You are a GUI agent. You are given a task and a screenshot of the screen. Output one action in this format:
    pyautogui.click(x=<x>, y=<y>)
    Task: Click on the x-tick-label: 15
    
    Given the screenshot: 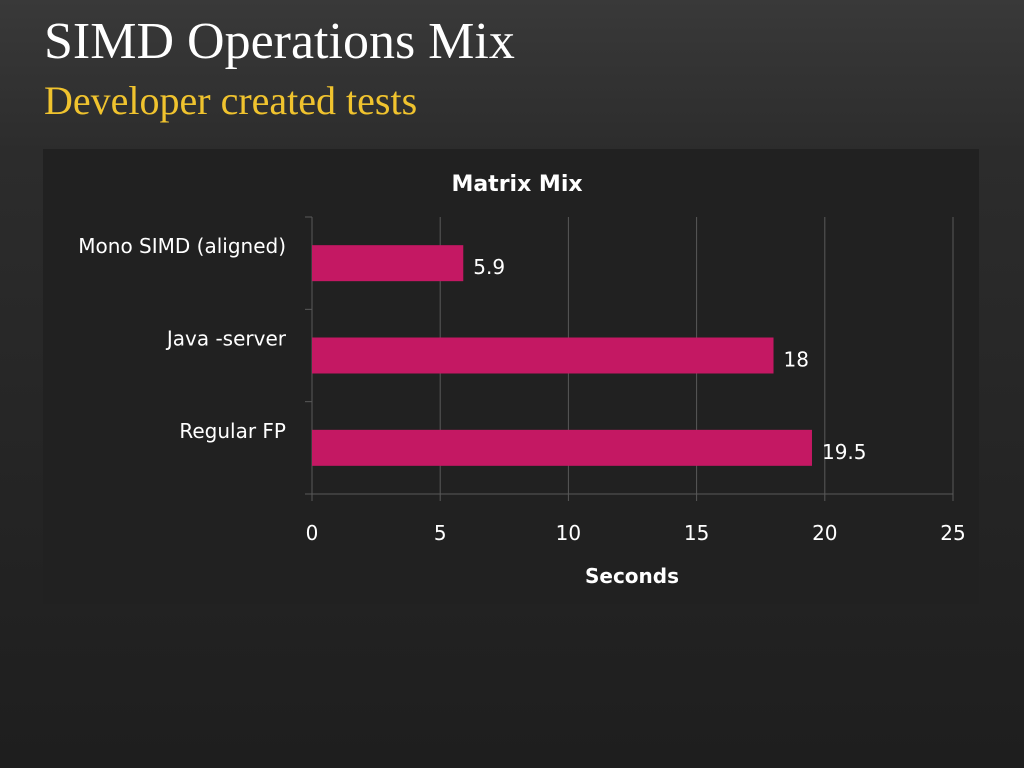 What is the action you would take?
    pyautogui.click(x=696, y=533)
    